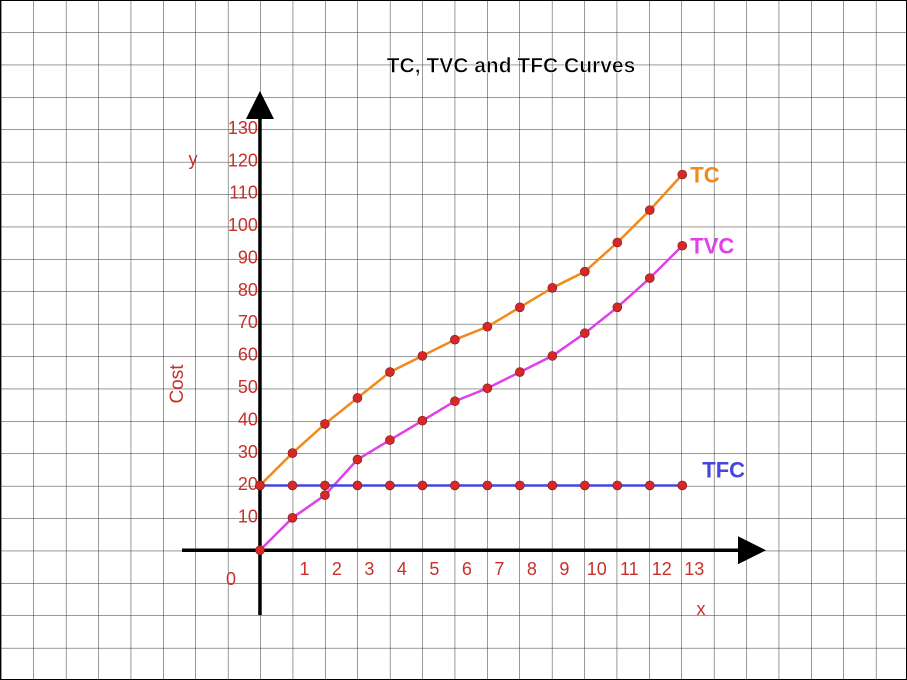 The height and width of the screenshot is (680, 907). Describe the element at coordinates (434, 569) in the screenshot. I see `x-tick-label: 5` at that location.